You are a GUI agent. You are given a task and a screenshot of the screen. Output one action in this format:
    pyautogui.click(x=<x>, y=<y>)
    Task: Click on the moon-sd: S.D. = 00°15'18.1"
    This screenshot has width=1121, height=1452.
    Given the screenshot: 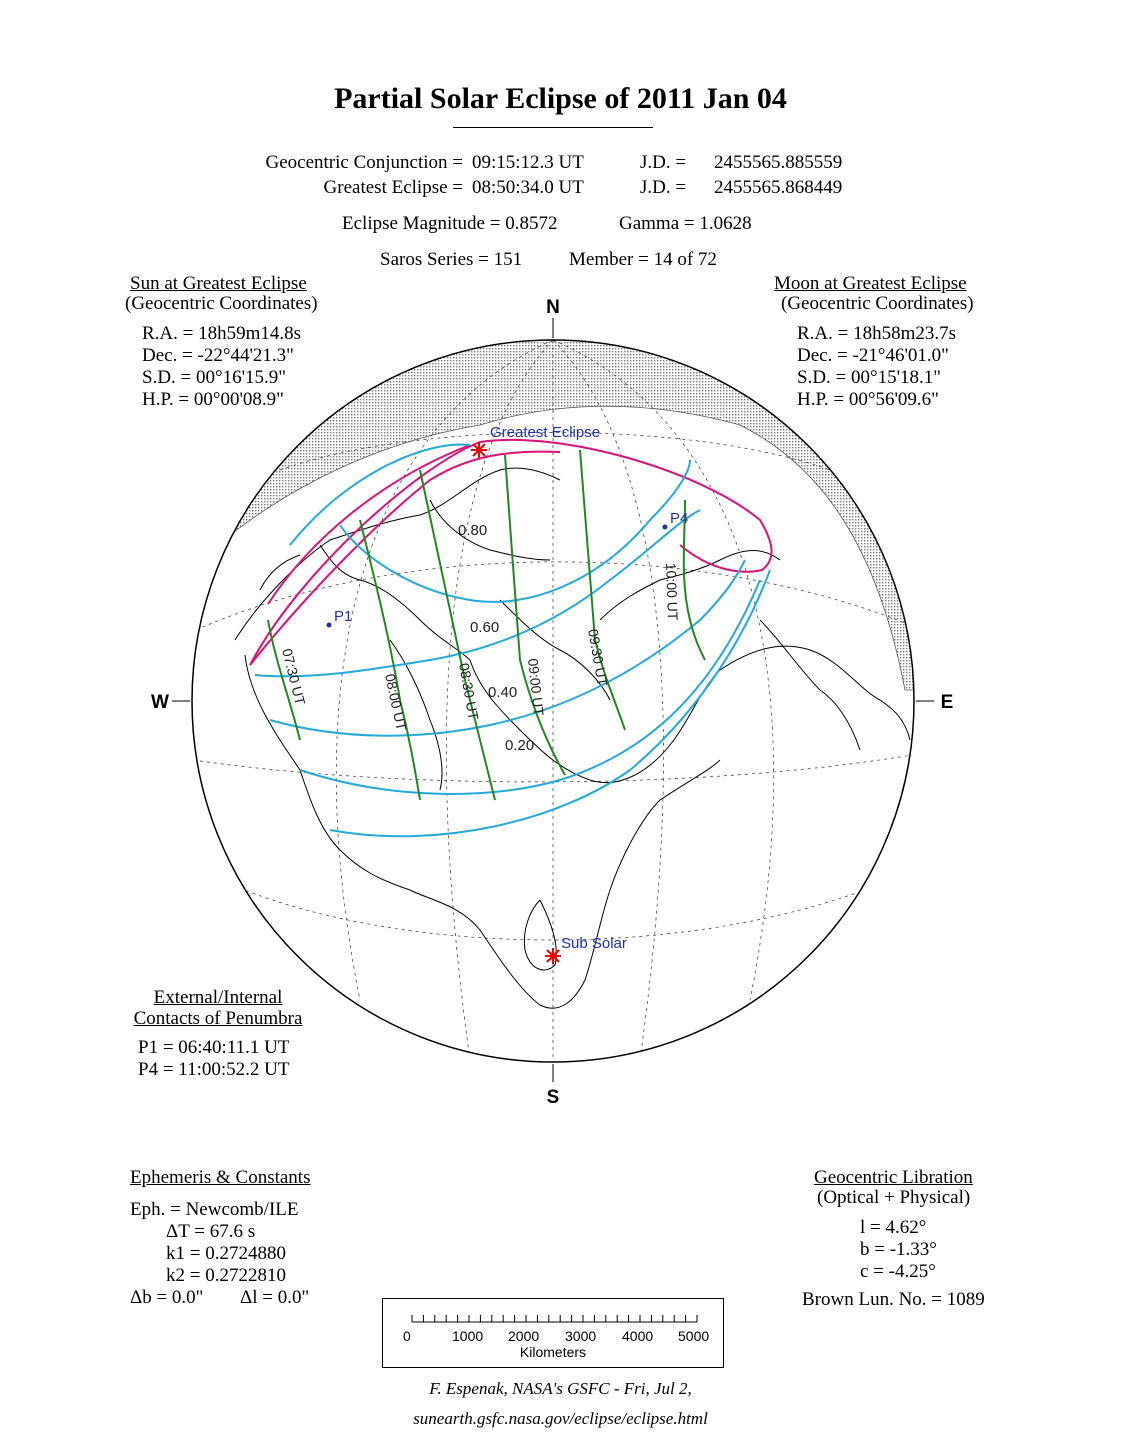 What is the action you would take?
    pyautogui.click(x=869, y=377)
    